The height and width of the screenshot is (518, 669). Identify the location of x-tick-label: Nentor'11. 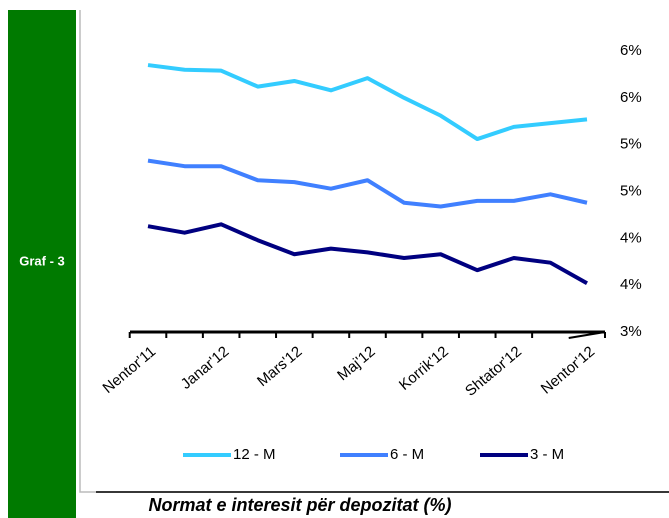
(130, 370).